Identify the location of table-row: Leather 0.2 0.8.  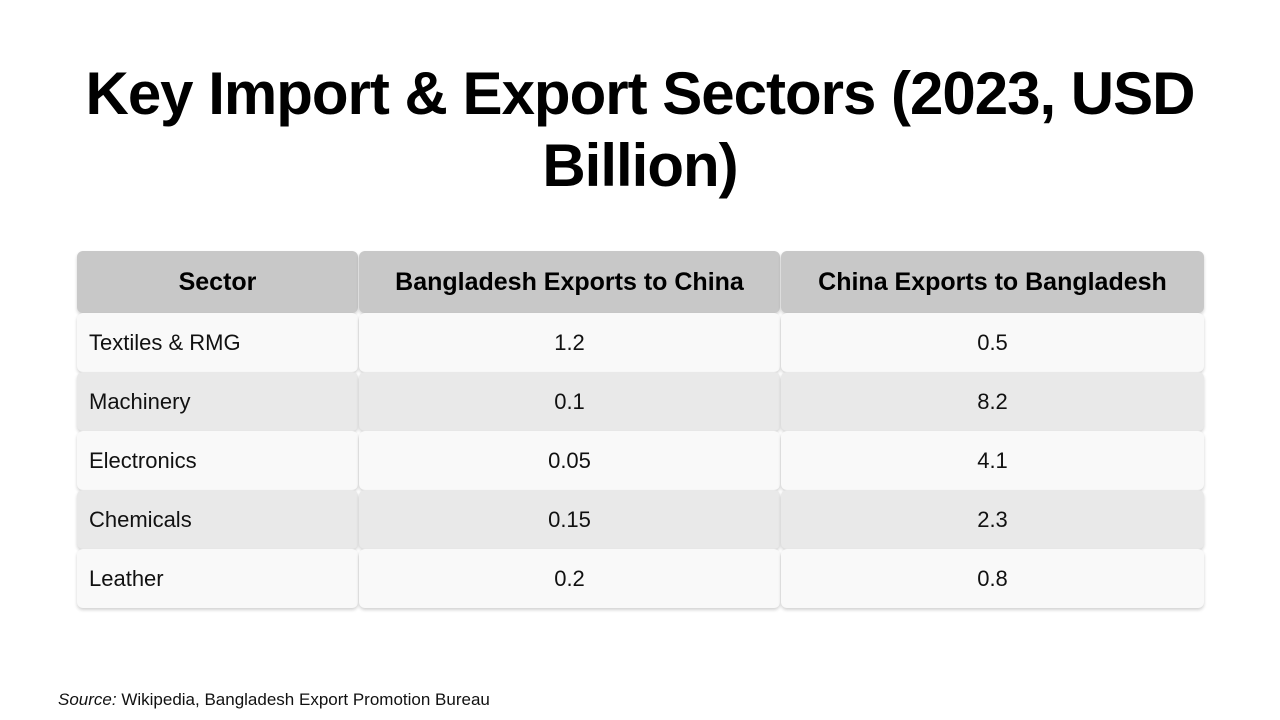
(640, 578).